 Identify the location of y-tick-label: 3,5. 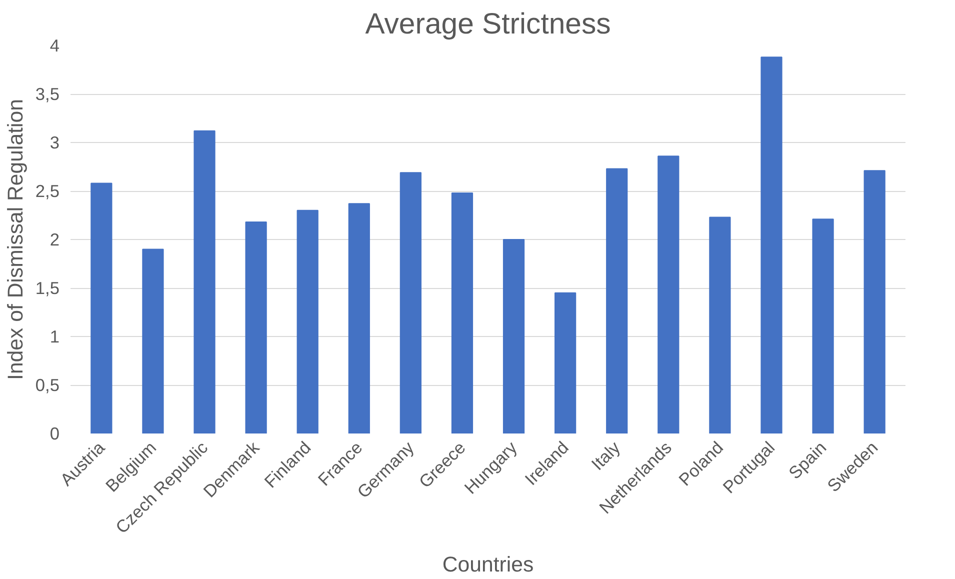
(47, 94).